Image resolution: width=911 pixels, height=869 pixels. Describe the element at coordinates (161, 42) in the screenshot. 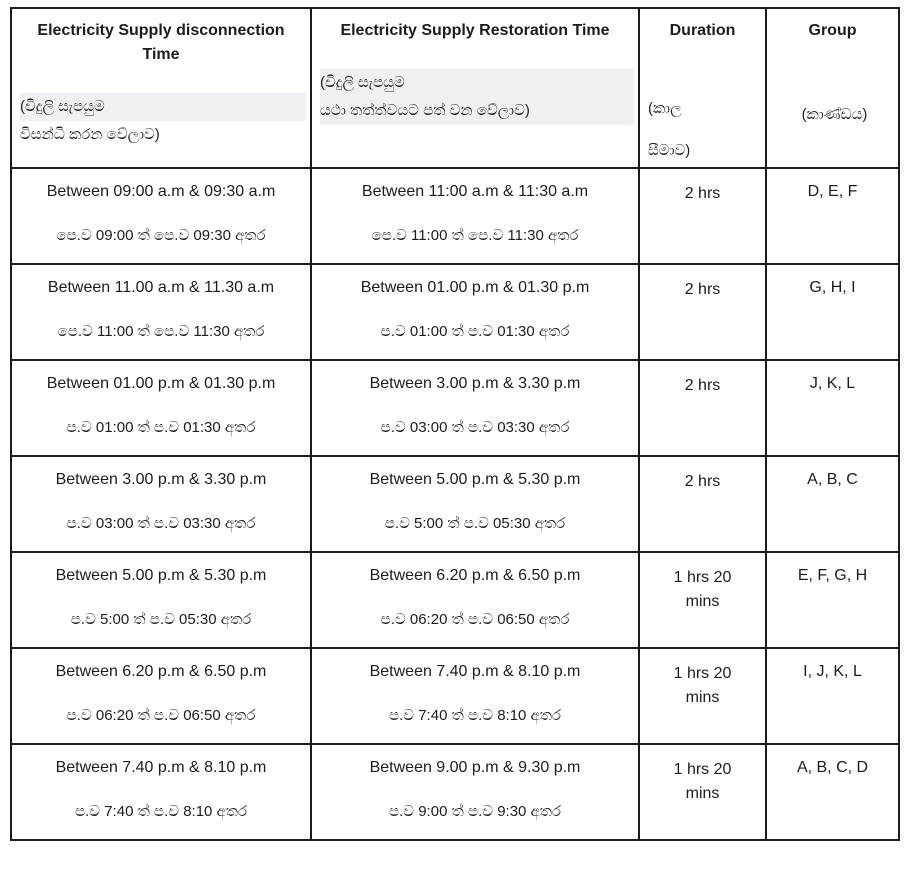

I see `header-disconnection-en: Electricity Supply disconnection Time` at that location.